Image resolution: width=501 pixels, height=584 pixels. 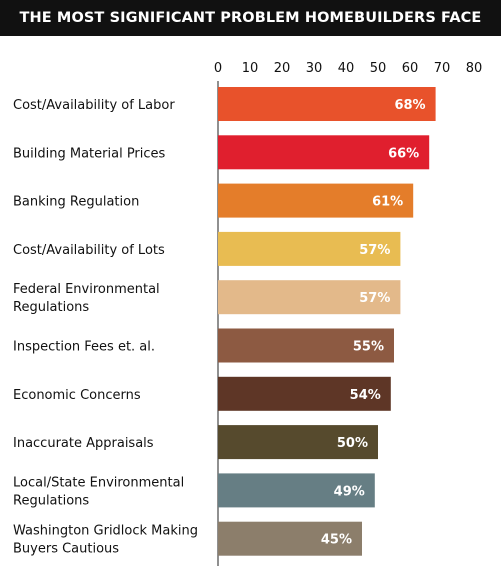 I want to click on category-label: Building Material Prices, so click(x=89, y=153).